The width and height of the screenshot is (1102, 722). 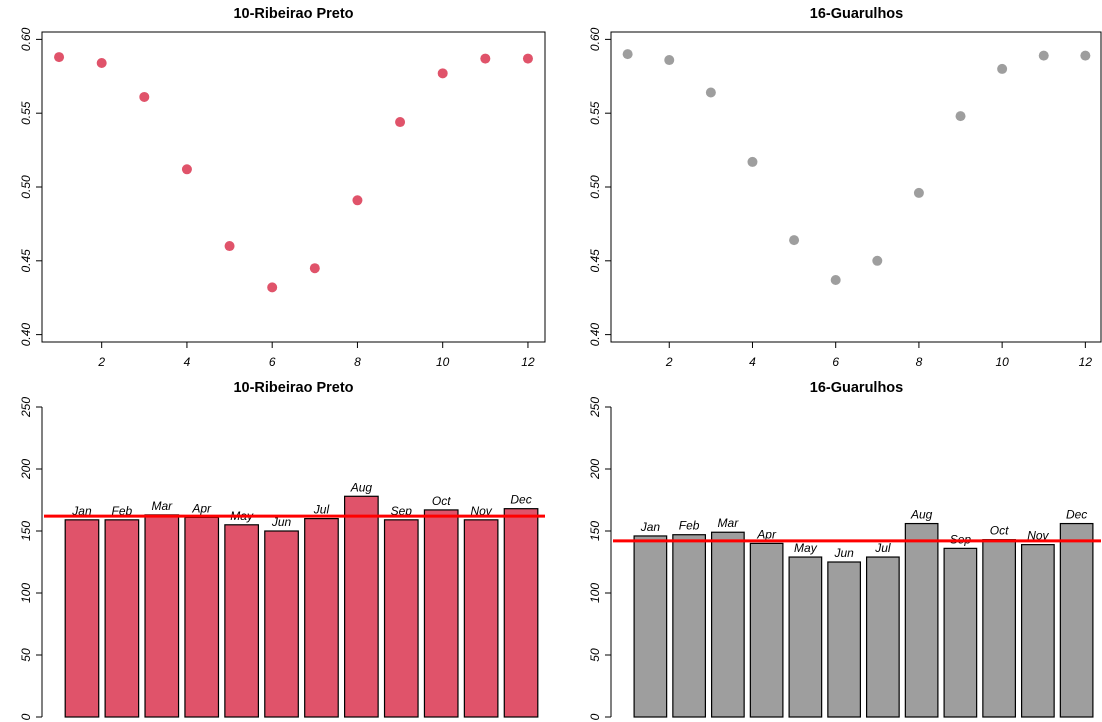 I want to click on y-tick-label: 0.45, so click(x=26, y=261).